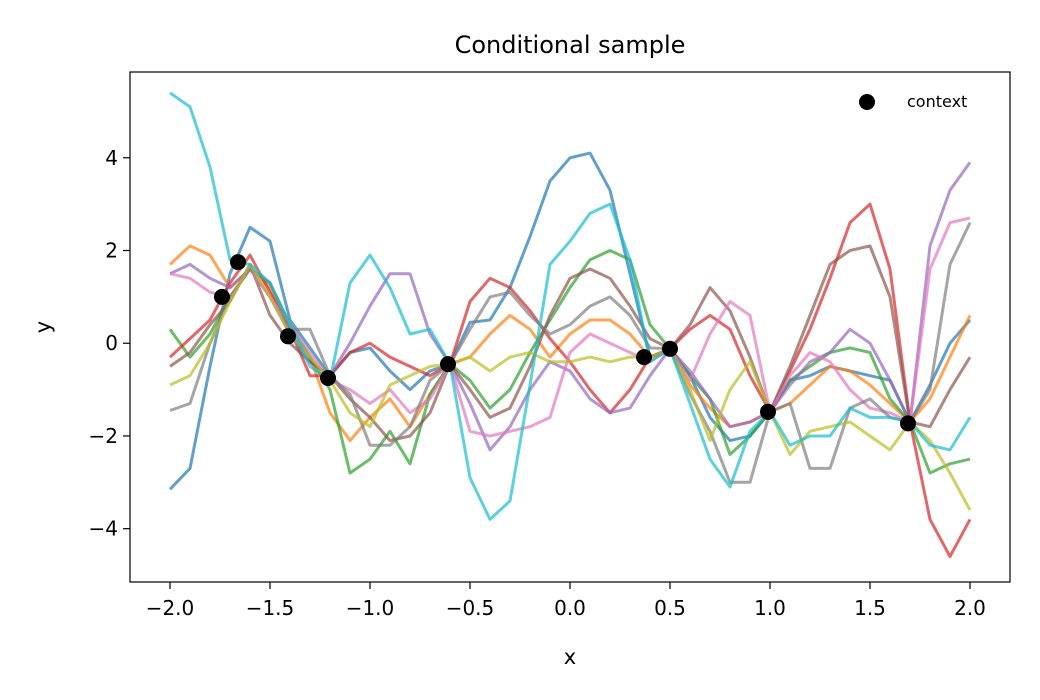 The image size is (1040, 700). Describe the element at coordinates (370, 608) in the screenshot. I see `x-tick-label-2: −1.0` at that location.